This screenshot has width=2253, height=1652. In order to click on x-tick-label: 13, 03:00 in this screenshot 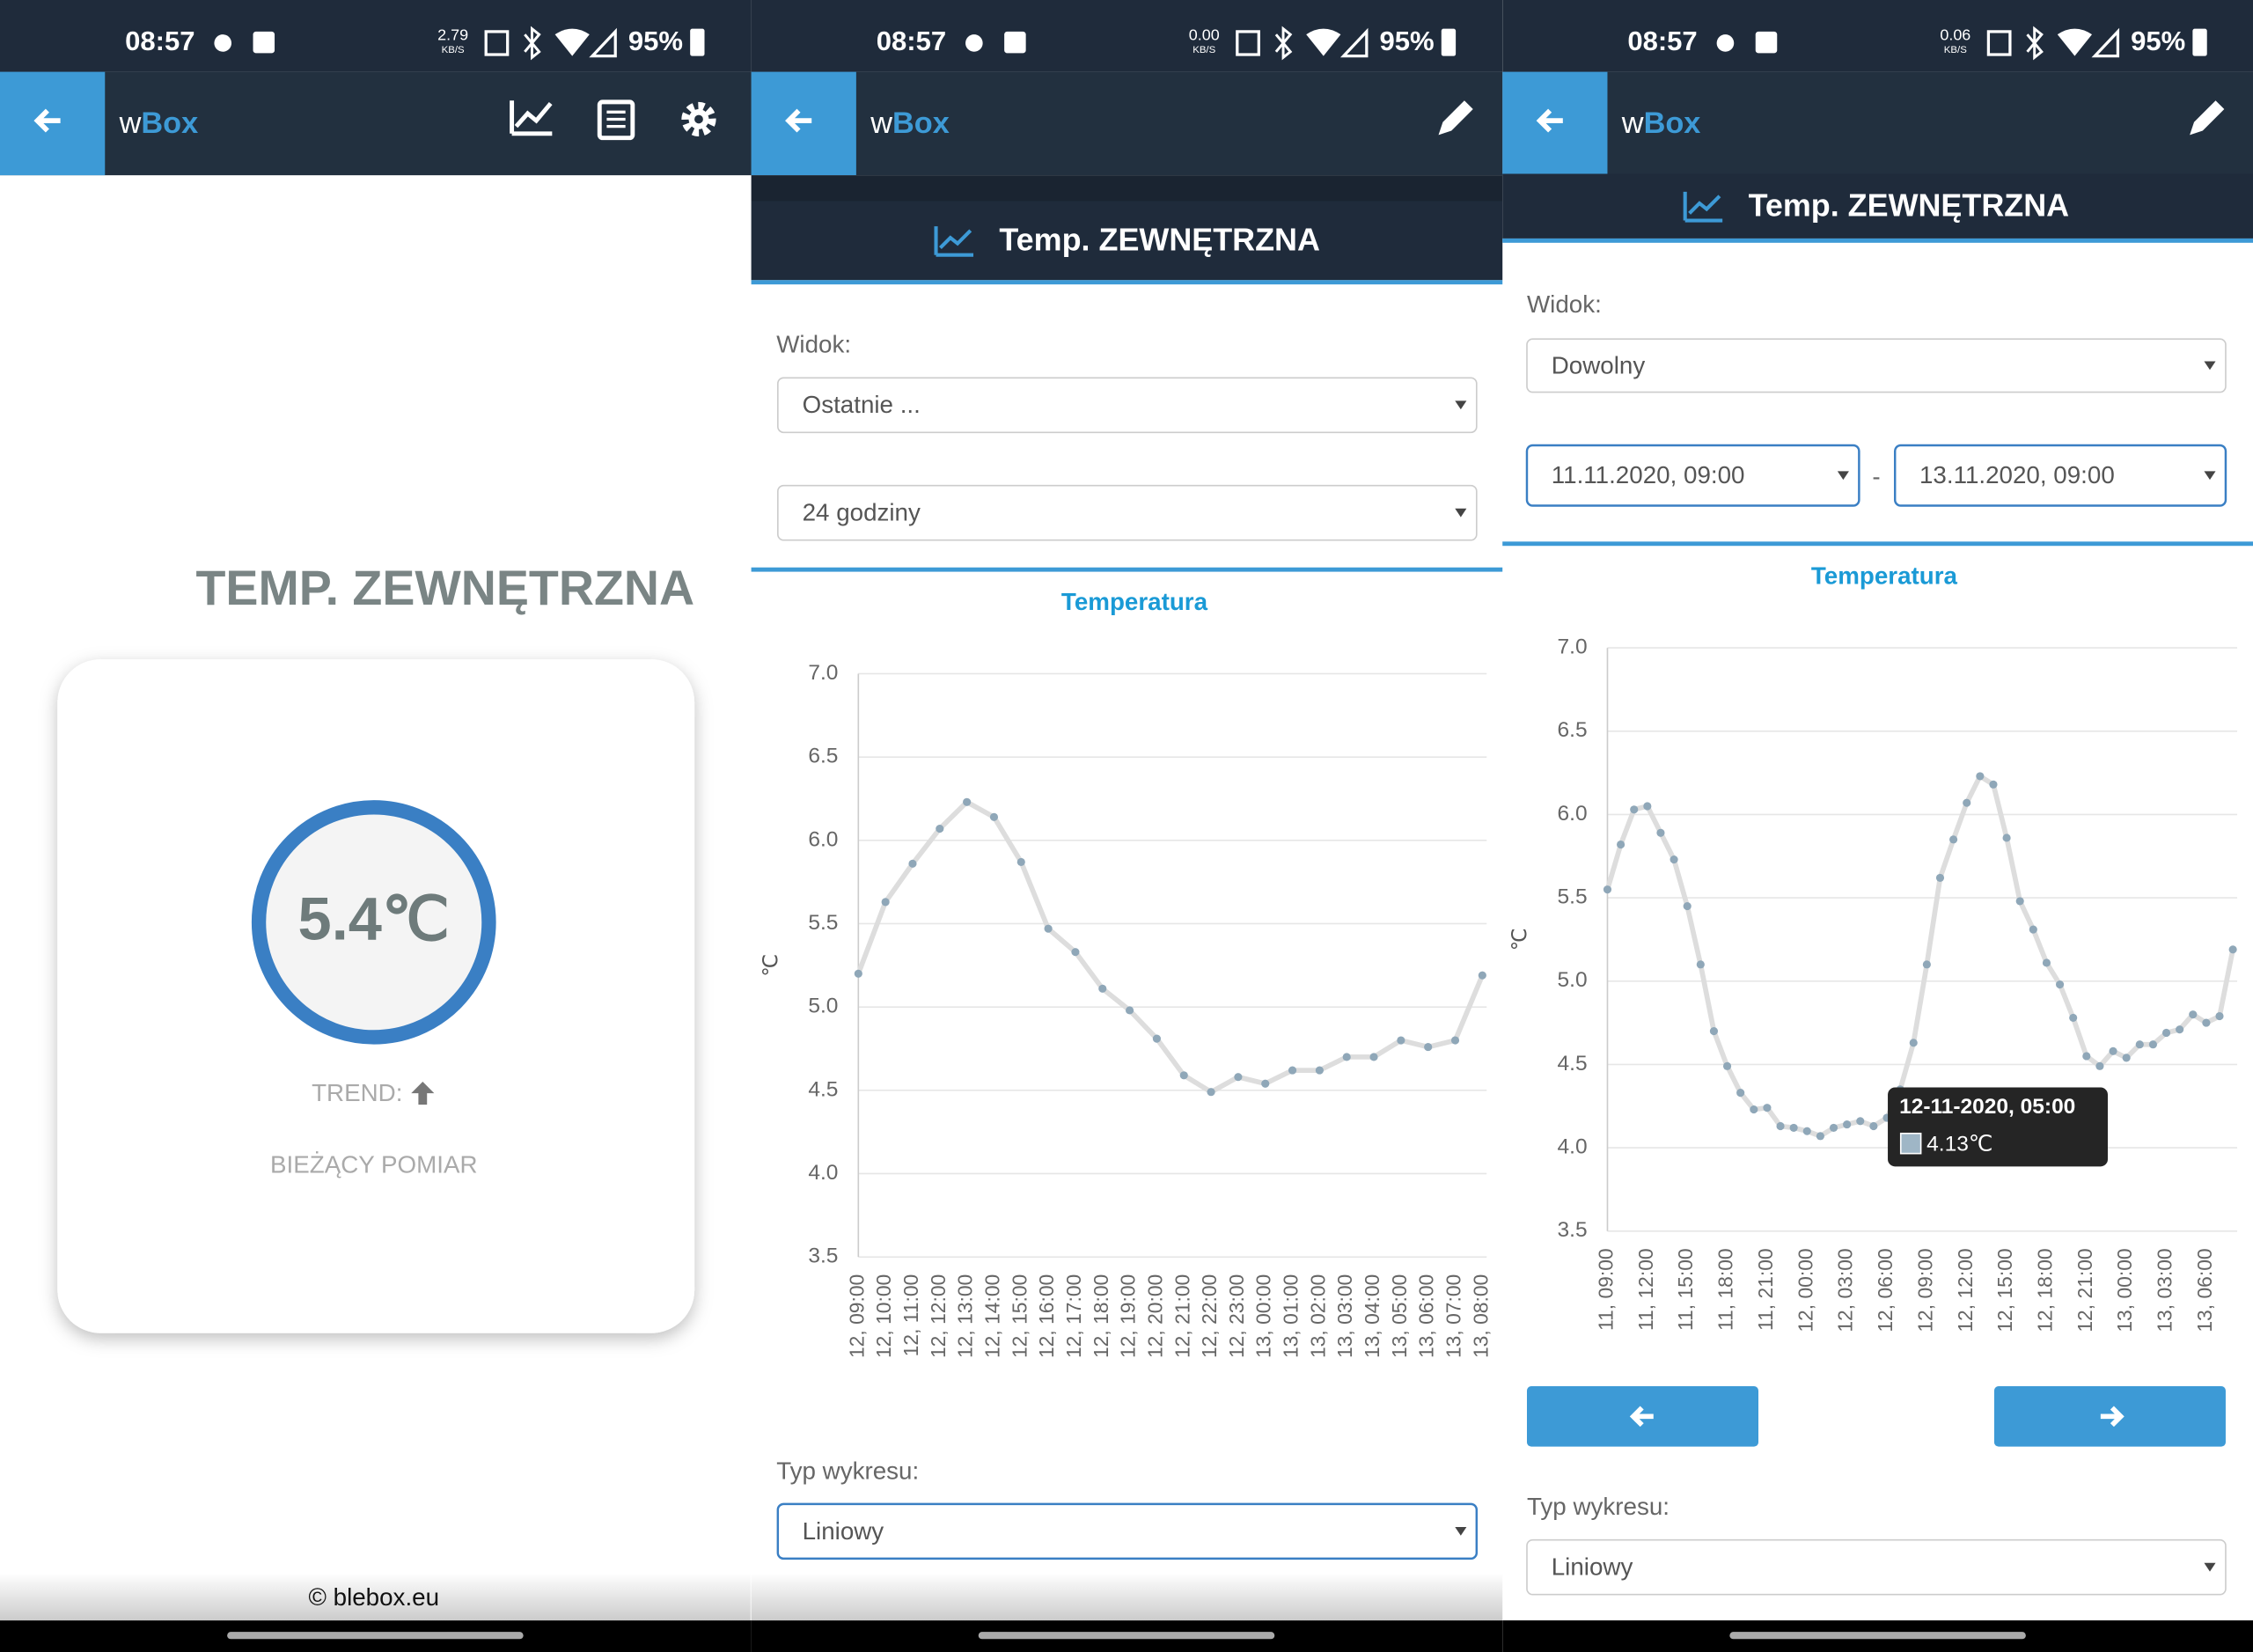, I will do `click(1344, 1316)`.